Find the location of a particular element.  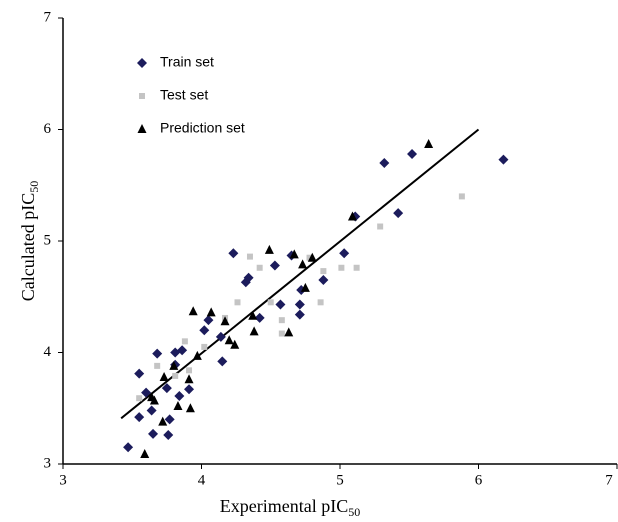

y-label-text: Calculated pIC is located at coordinates (28, 247).